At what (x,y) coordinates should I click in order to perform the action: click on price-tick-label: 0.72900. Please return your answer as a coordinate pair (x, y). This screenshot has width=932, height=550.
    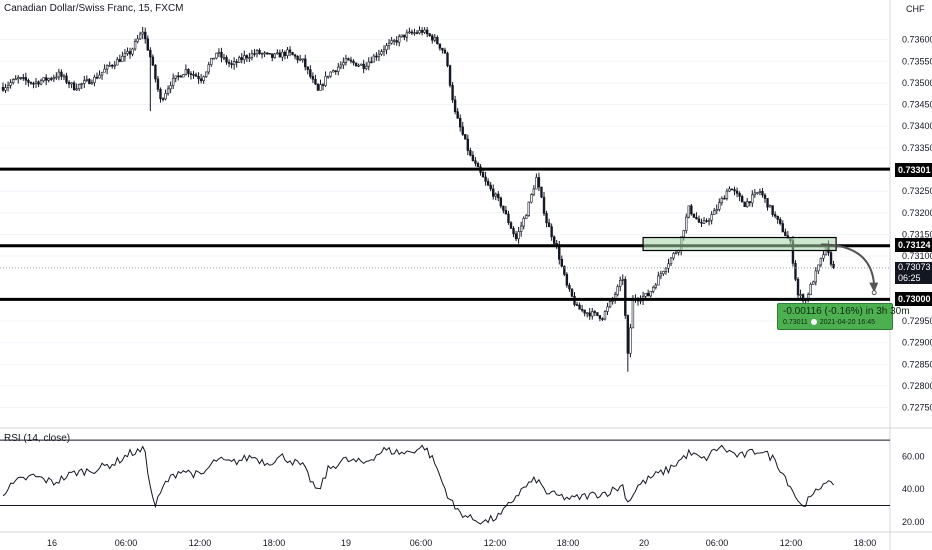
    Looking at the image, I should click on (917, 343).